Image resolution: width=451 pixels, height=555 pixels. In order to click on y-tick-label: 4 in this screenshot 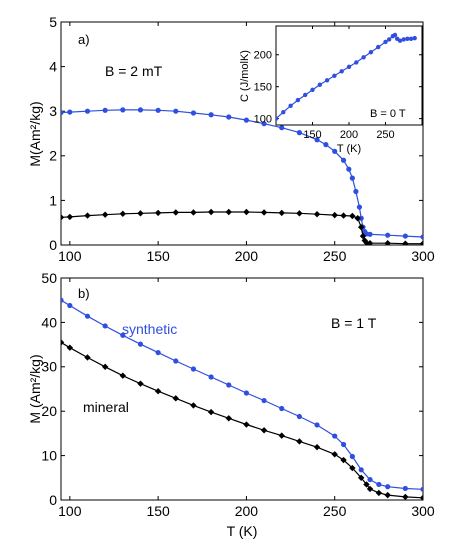, I will do `click(53, 67)`.